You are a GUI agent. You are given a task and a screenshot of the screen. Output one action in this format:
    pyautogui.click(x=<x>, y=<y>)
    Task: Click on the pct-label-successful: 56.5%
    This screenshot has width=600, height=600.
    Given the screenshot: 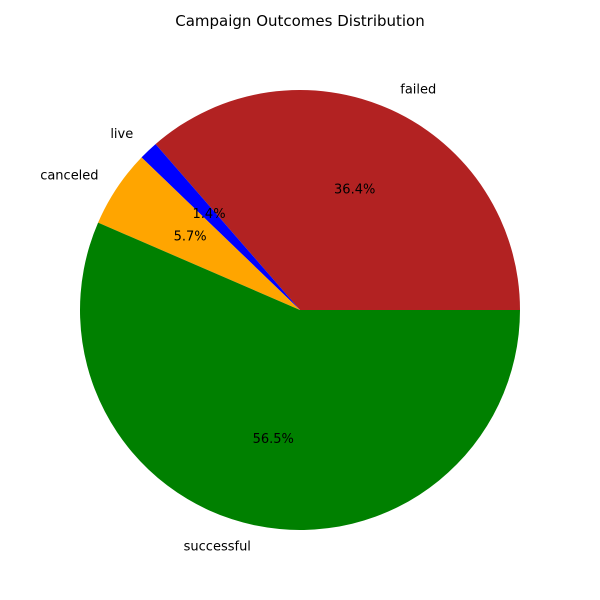 What is the action you would take?
    pyautogui.click(x=273, y=439)
    